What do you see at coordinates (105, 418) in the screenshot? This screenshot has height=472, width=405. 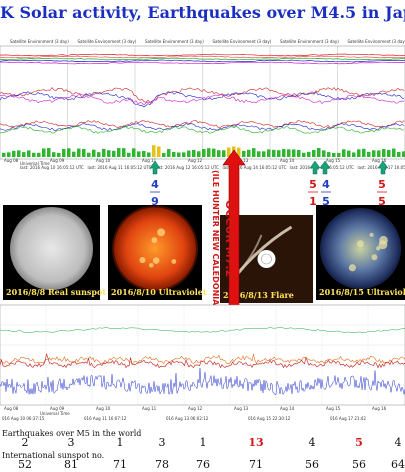 I see `bottom-footer-stamp: 016 Aug 11 16:07:12` at bounding box center [105, 418].